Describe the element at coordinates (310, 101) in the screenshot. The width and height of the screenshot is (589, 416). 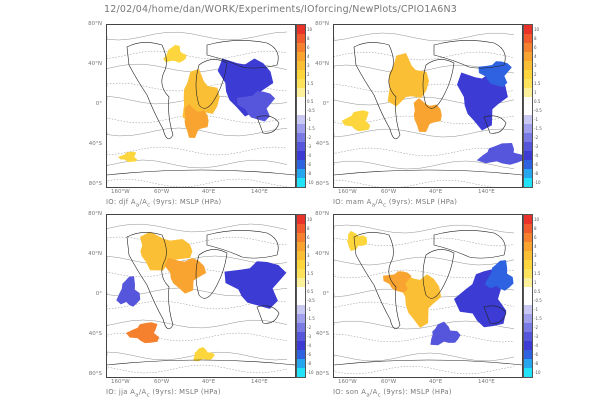
I see `colorbar-label: 0.5` at that location.